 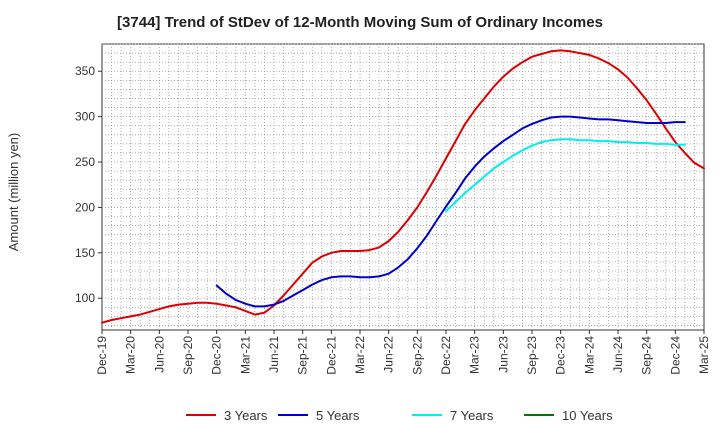 I want to click on y-tick-label: 350, so click(x=85, y=71).